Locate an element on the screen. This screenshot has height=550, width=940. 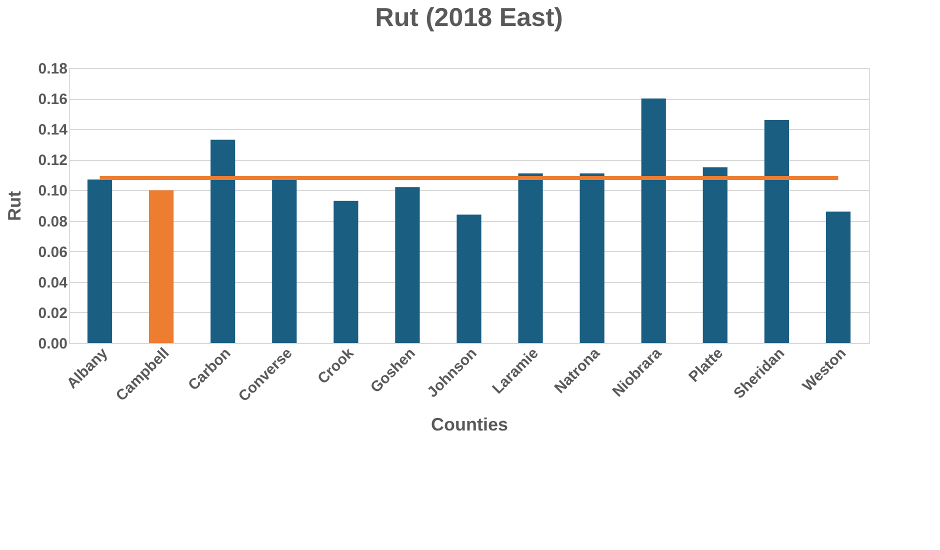
y-tick-label: 0.14 is located at coordinates (53, 130).